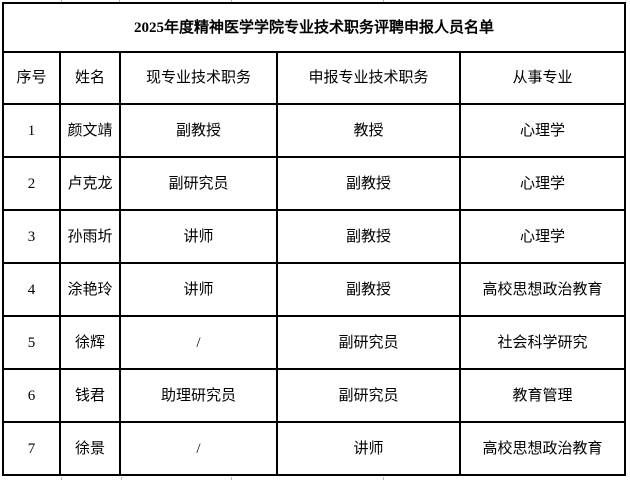 The height and width of the screenshot is (482, 630). Describe the element at coordinates (31, 78) in the screenshot. I see `header-cell-seq: 序号` at that location.